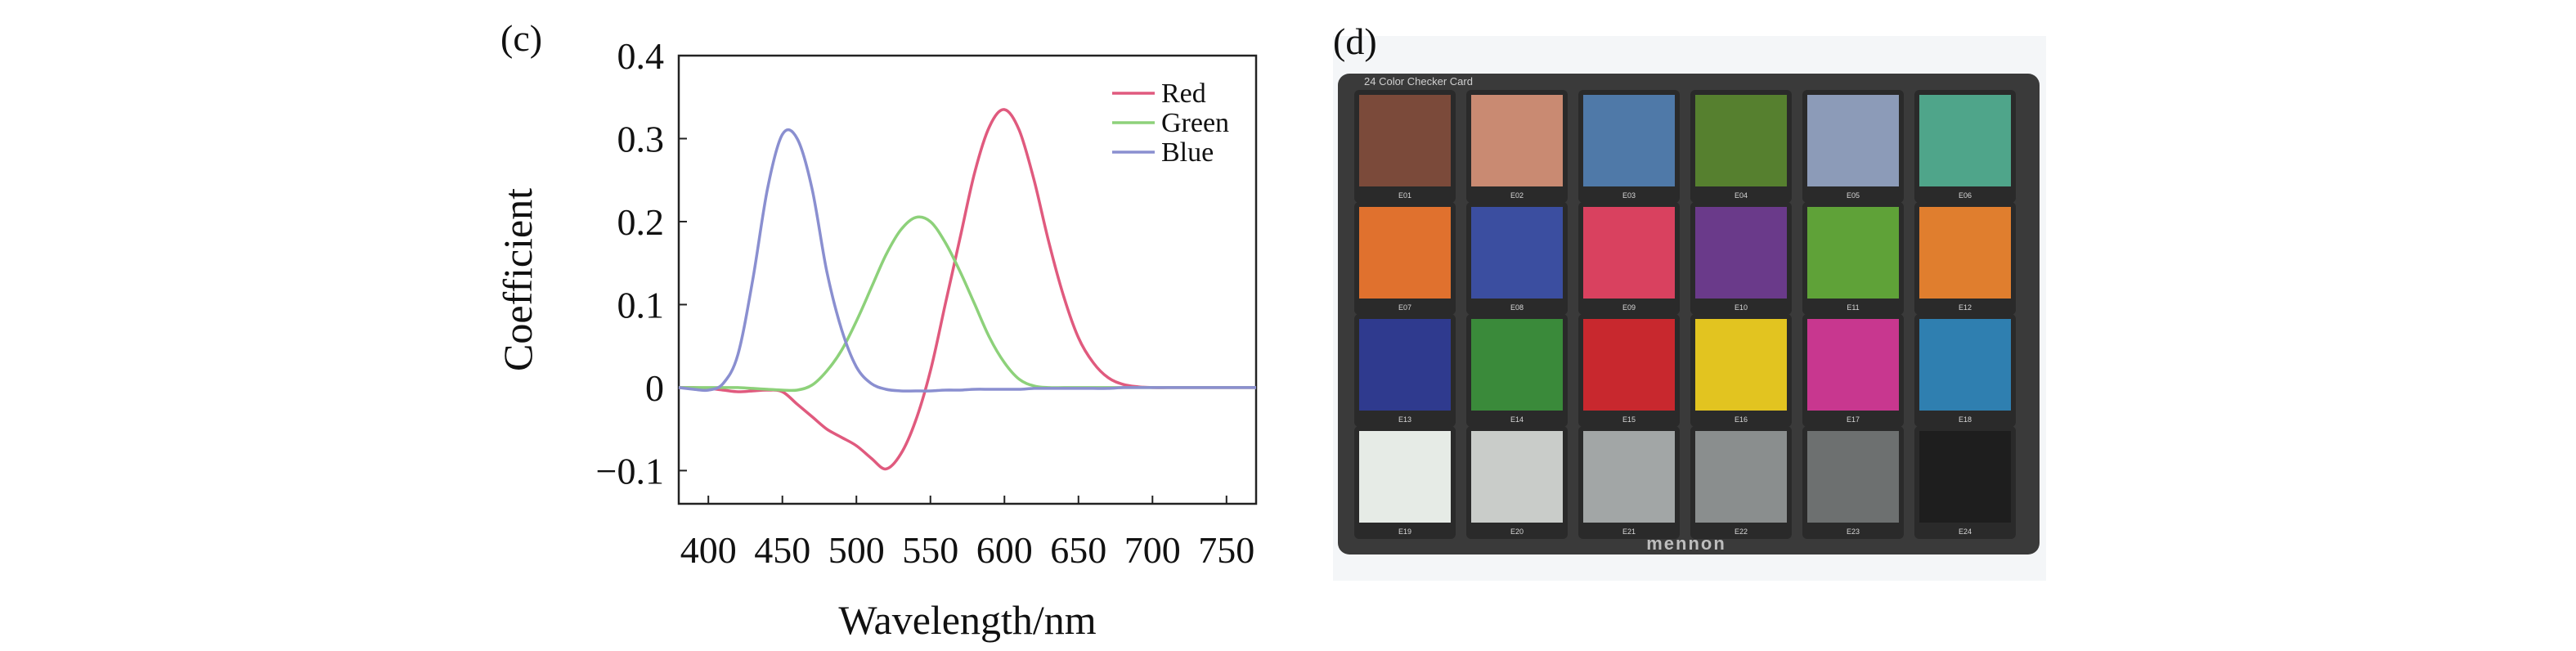 The width and height of the screenshot is (2576, 651). What do you see at coordinates (1517, 532) in the screenshot?
I see `patch-id-label: E20` at bounding box center [1517, 532].